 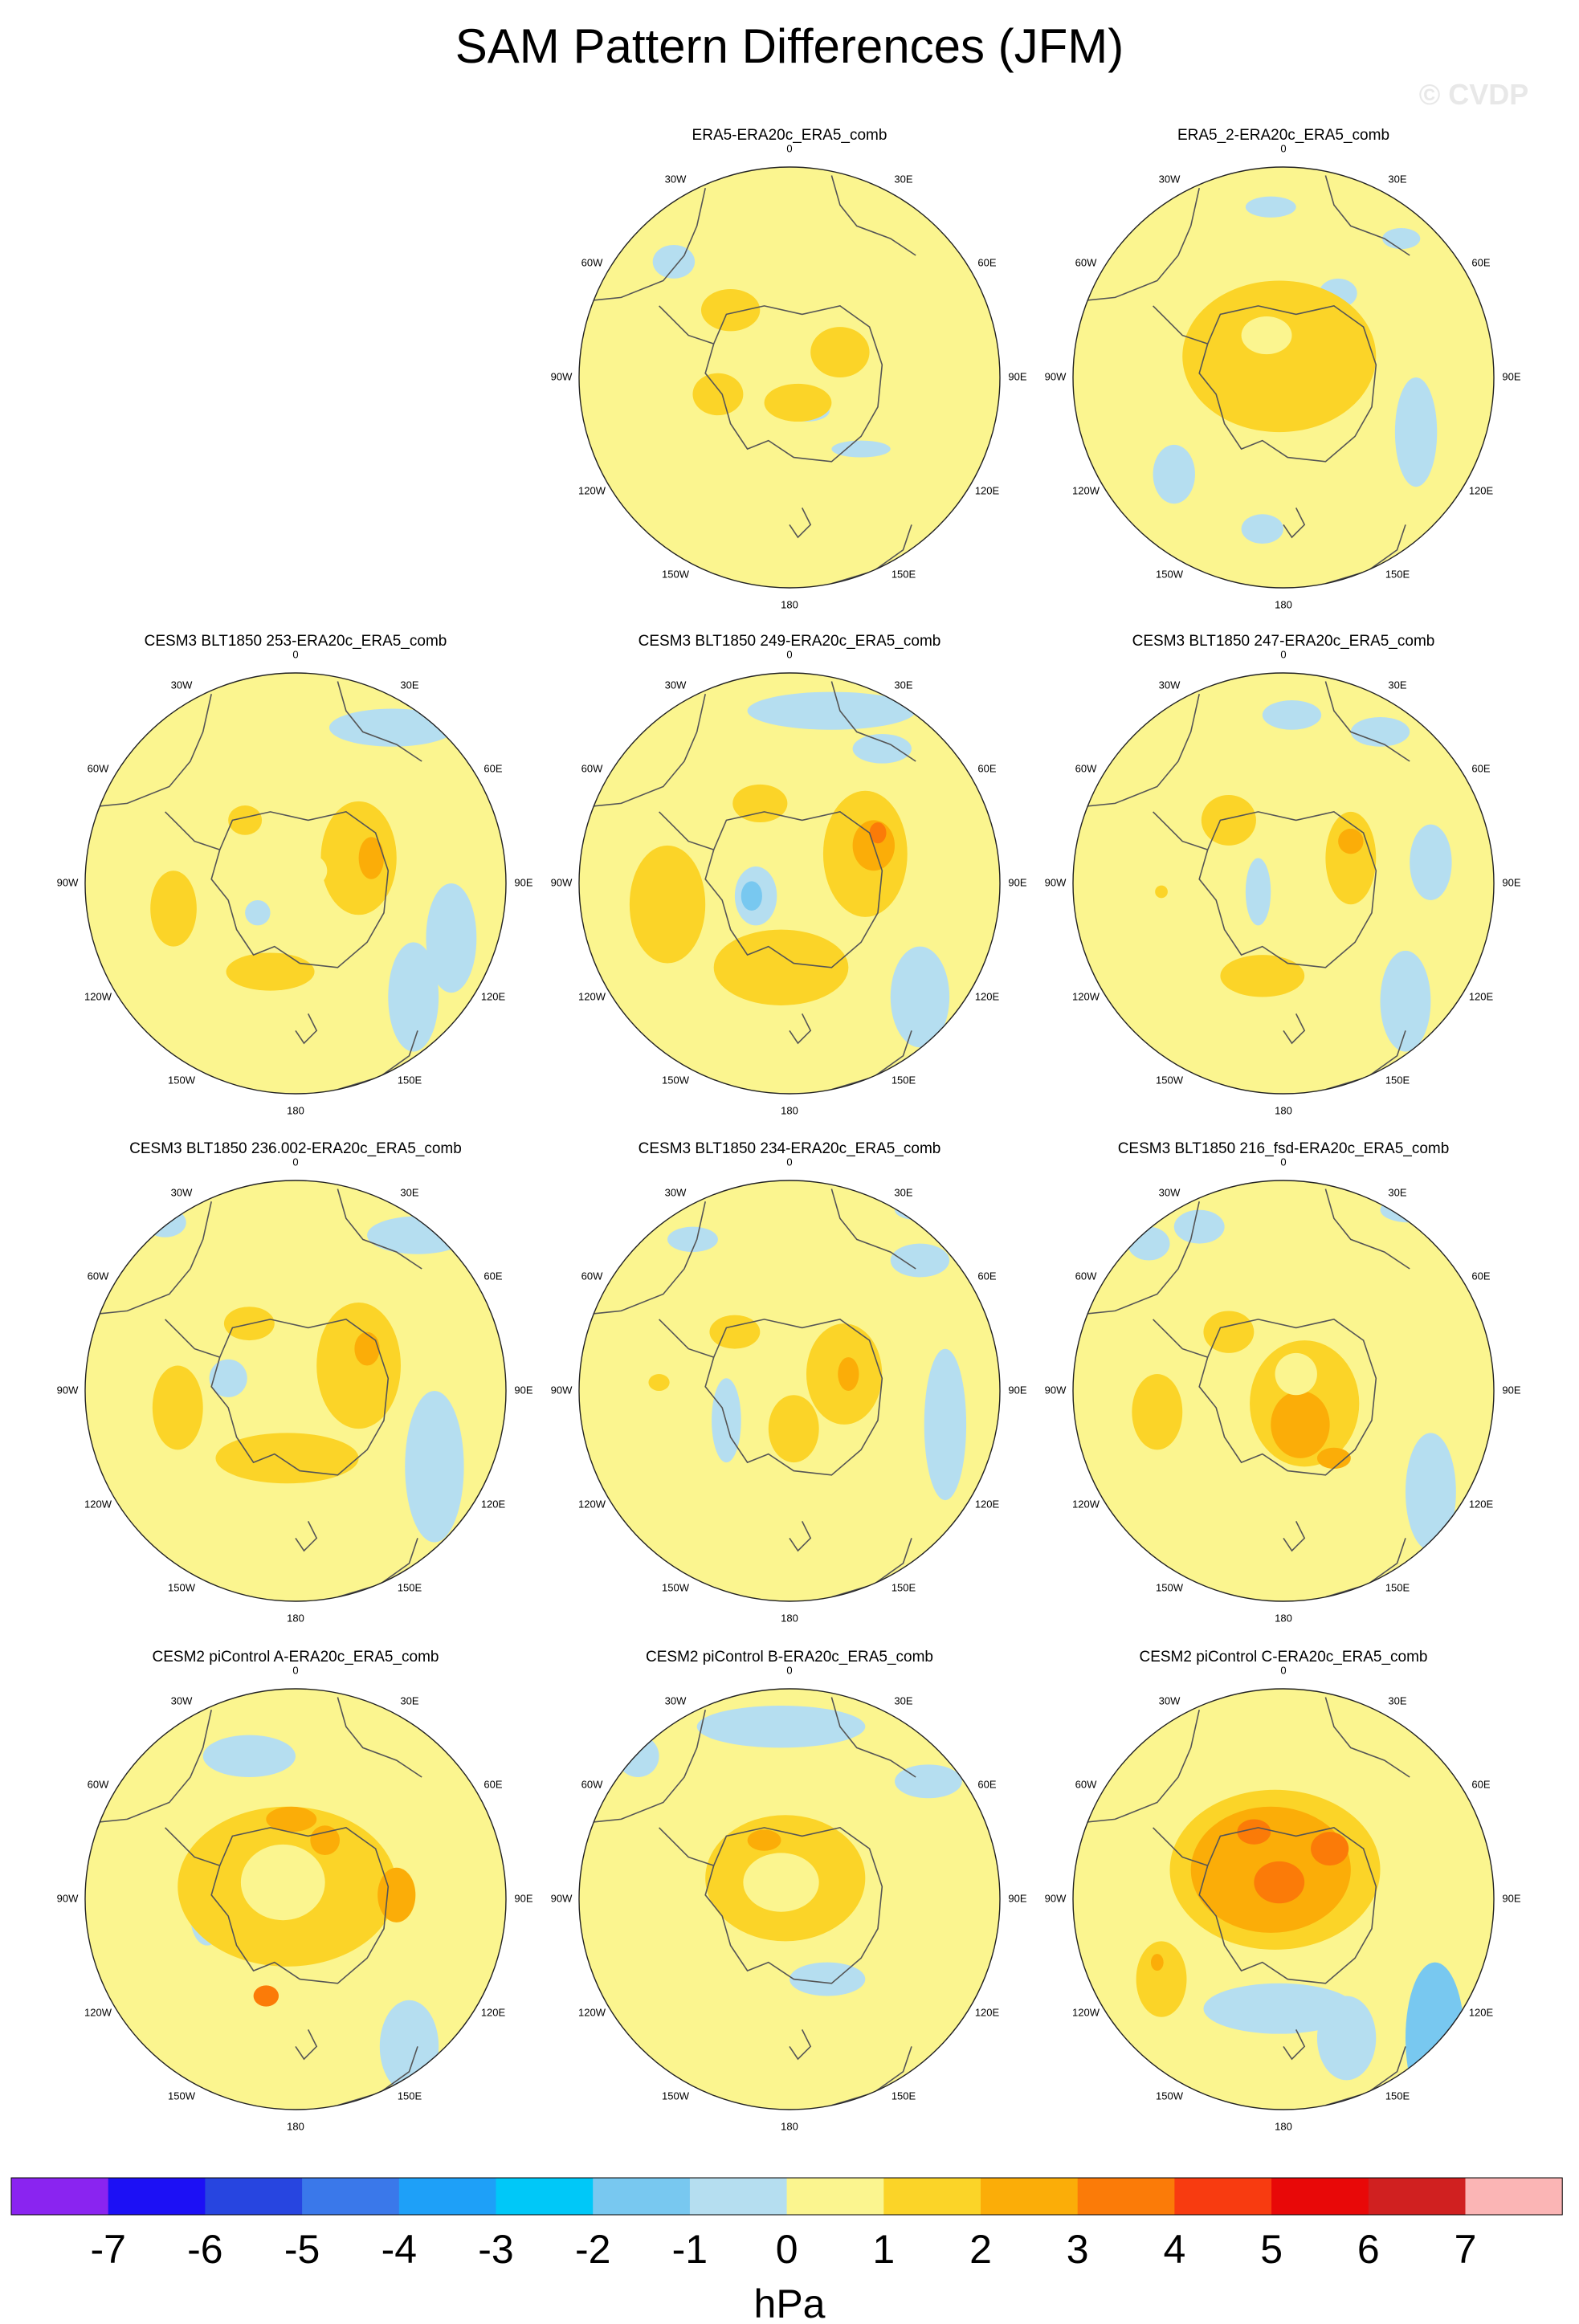 I want to click on colorbar-units: hPa, so click(x=790, y=2302).